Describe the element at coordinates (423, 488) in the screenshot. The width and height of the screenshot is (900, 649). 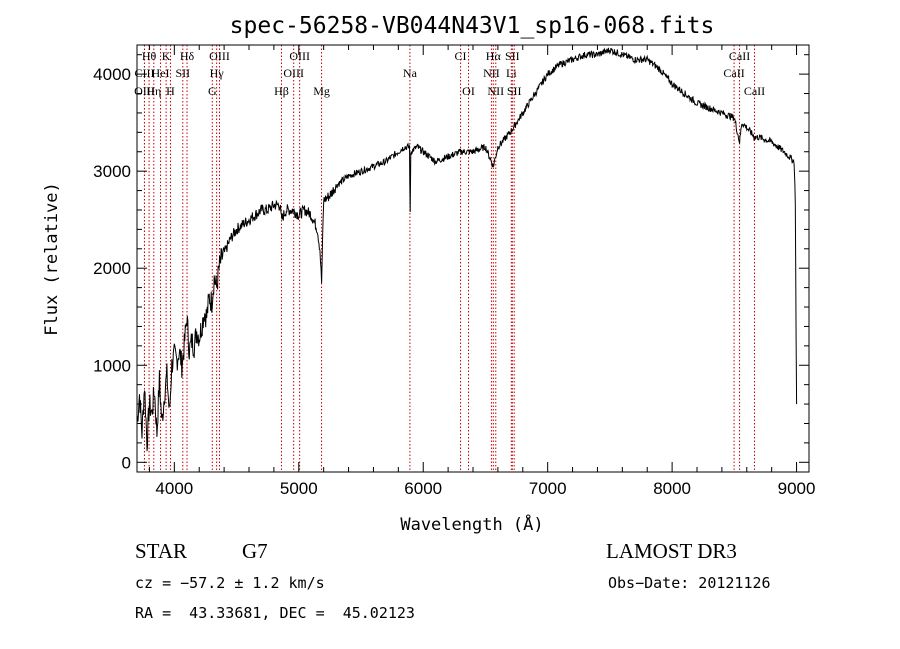
I see `x-tick-label-6000: 6000` at that location.